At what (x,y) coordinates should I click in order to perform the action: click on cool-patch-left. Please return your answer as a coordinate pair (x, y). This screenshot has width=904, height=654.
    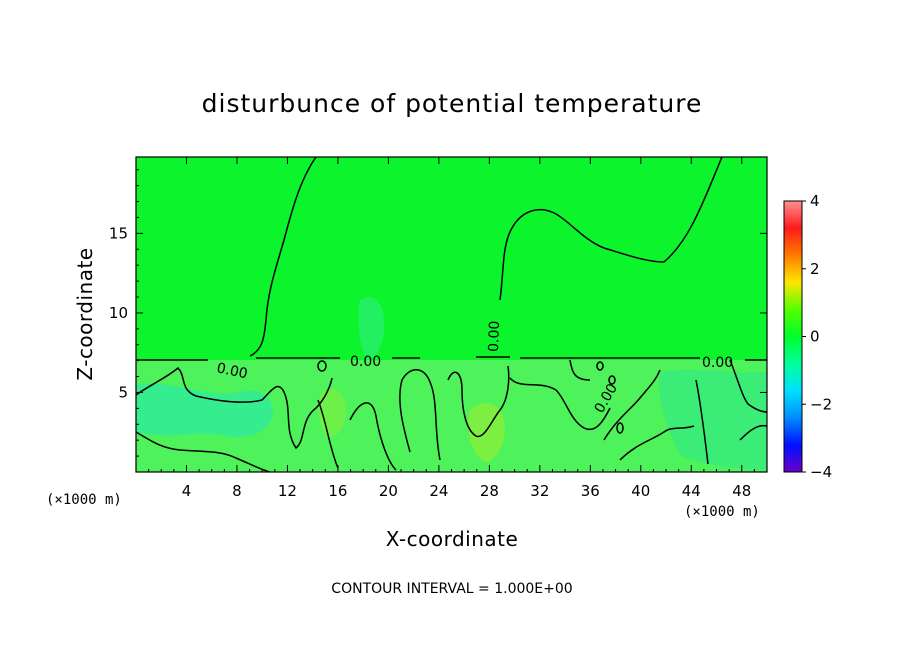
    Looking at the image, I should click on (204, 410).